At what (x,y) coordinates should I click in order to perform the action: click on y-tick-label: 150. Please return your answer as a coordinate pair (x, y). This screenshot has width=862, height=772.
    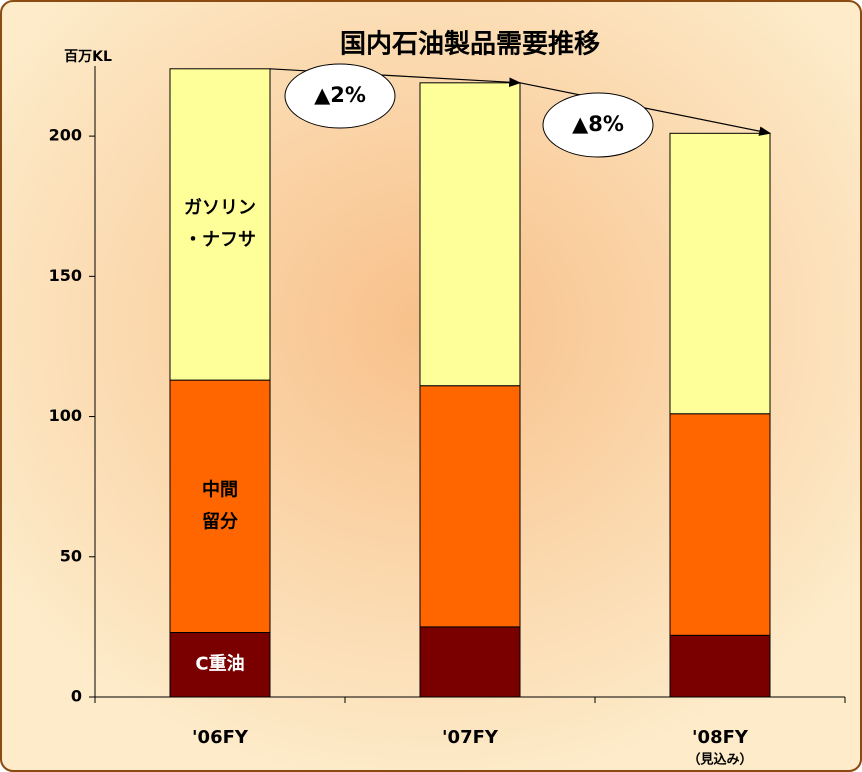
    Looking at the image, I should click on (65, 275).